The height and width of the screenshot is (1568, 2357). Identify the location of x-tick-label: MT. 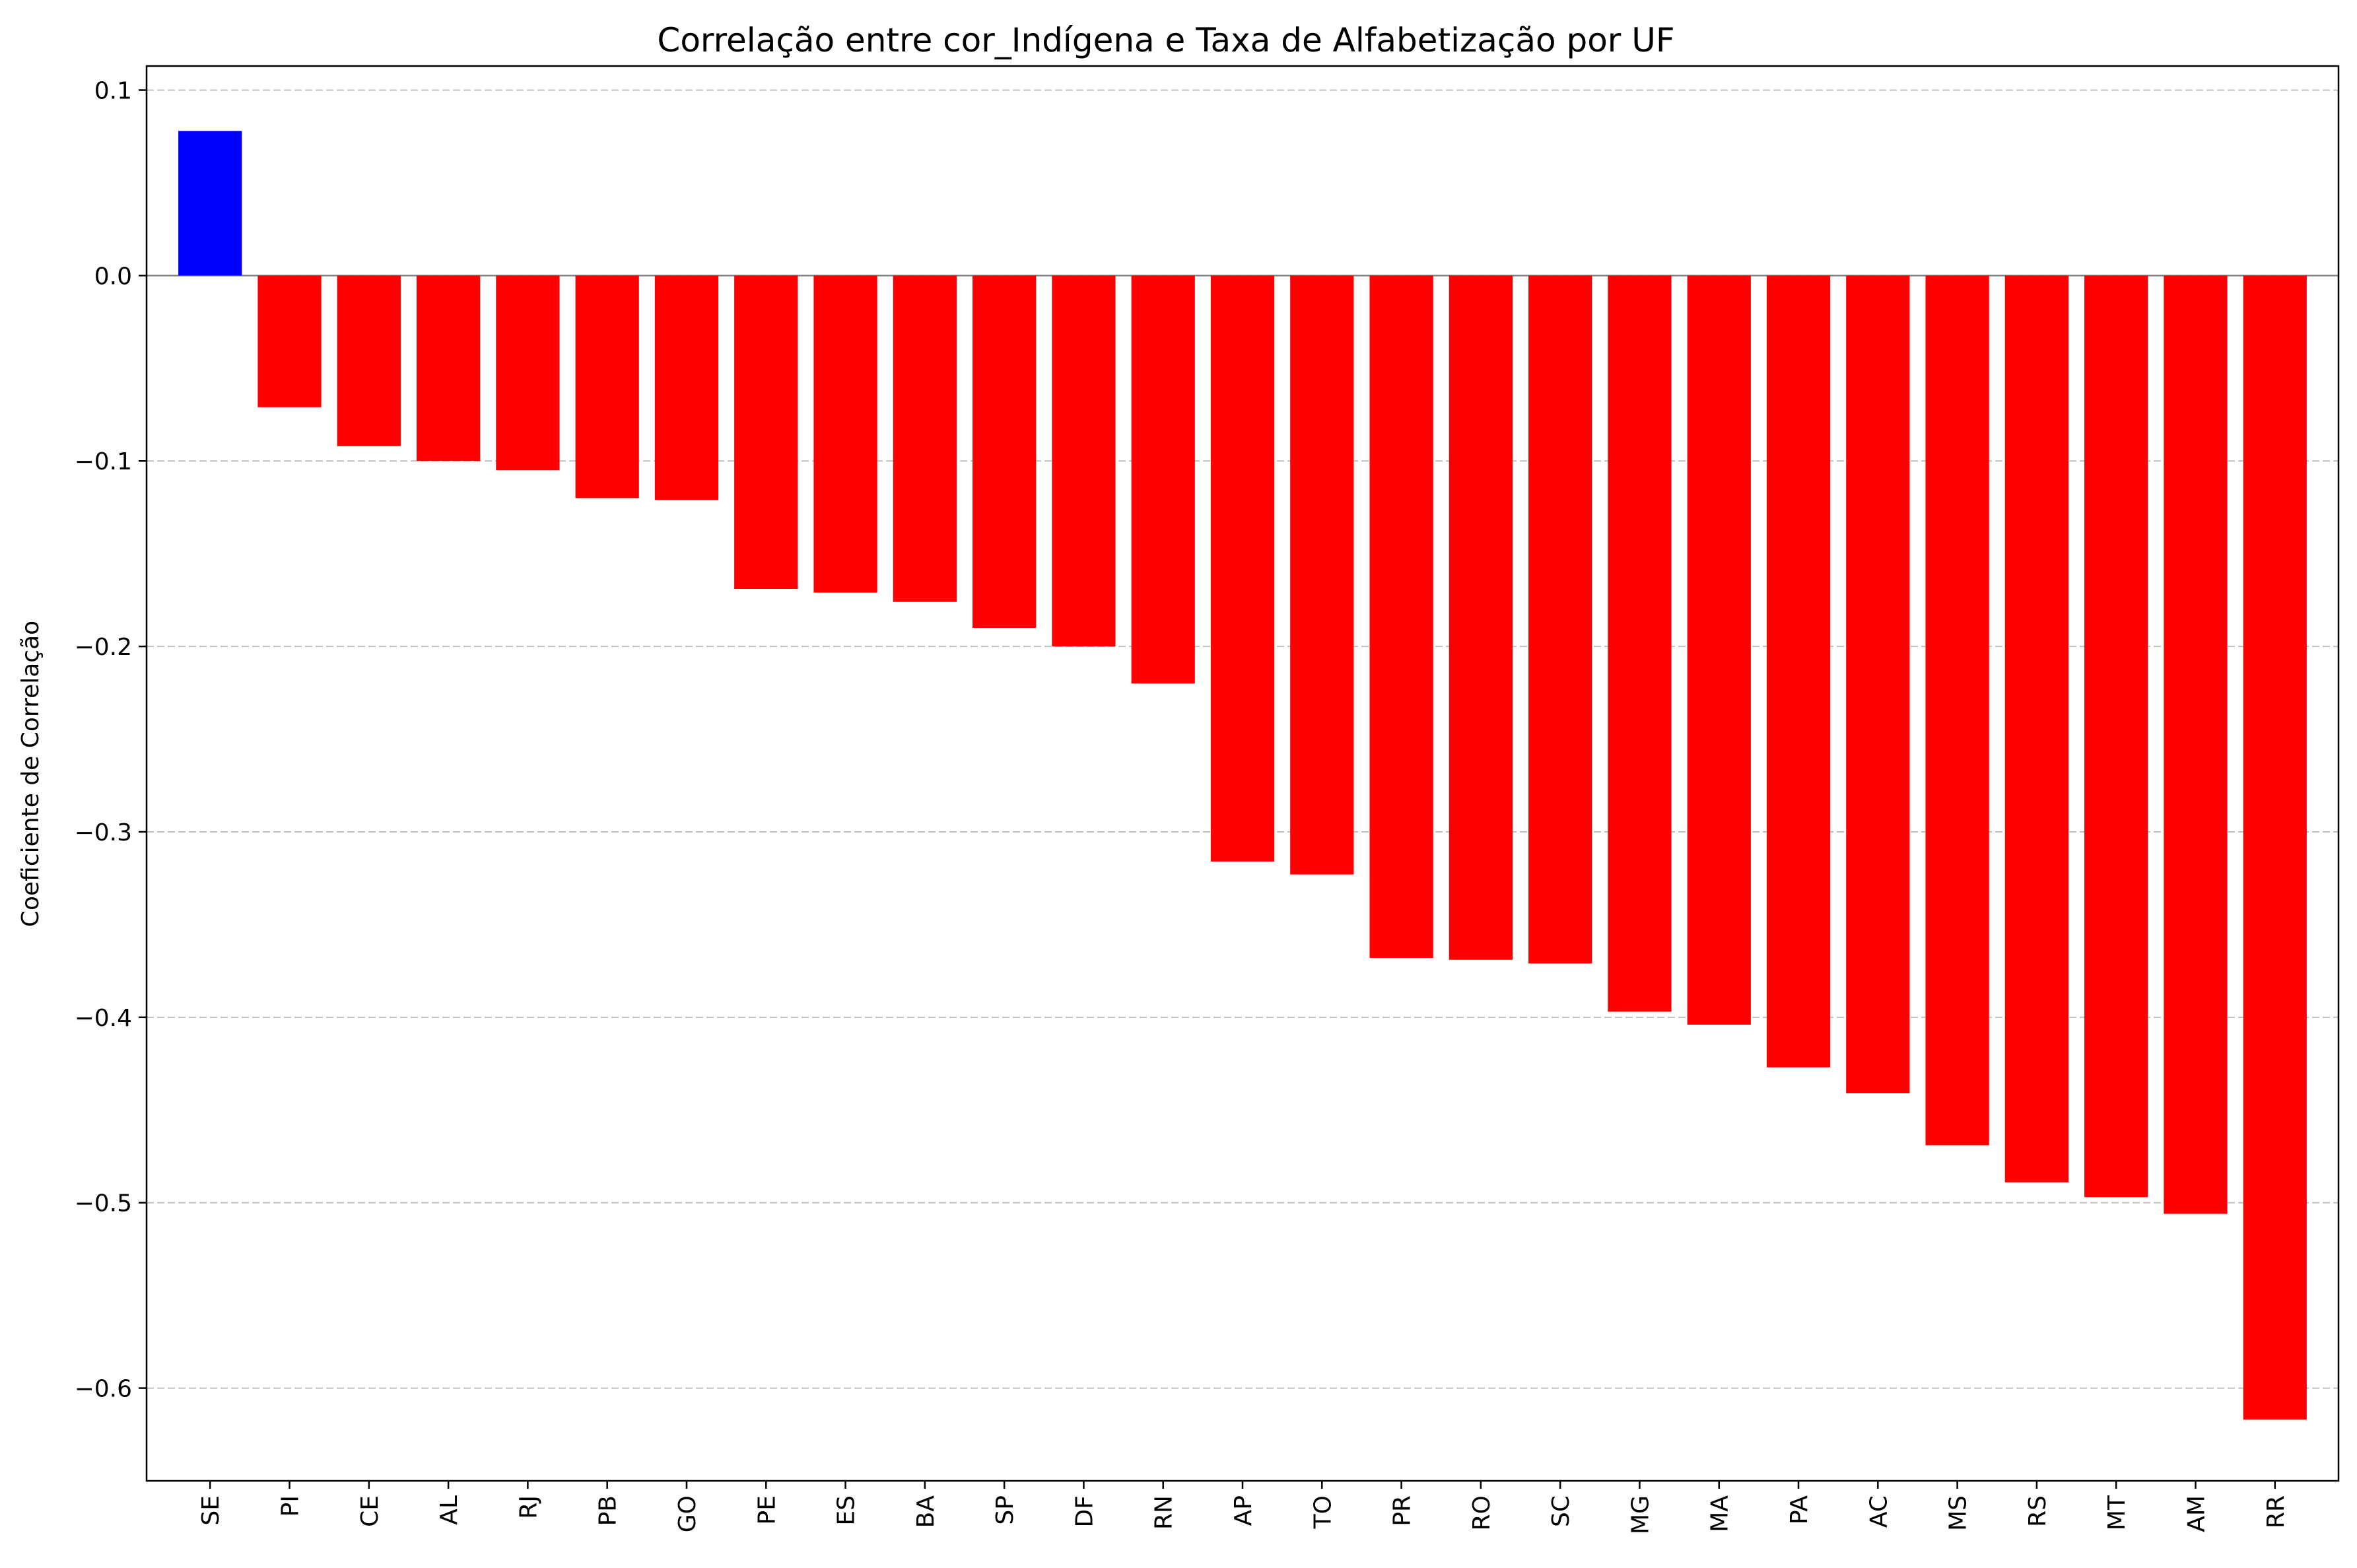
(2117, 1512).